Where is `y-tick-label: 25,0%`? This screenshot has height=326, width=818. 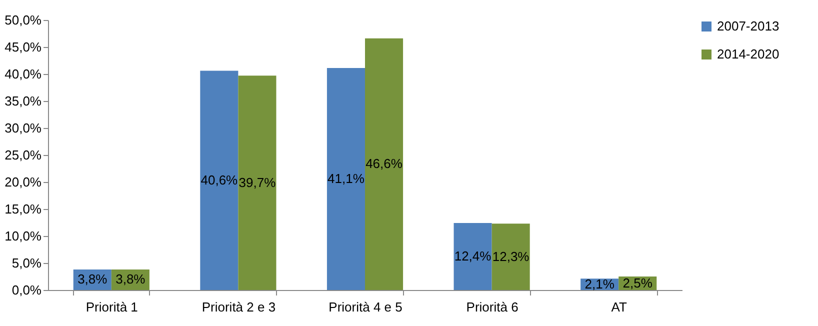
y-tick-label: 25,0% is located at coordinates (23, 155).